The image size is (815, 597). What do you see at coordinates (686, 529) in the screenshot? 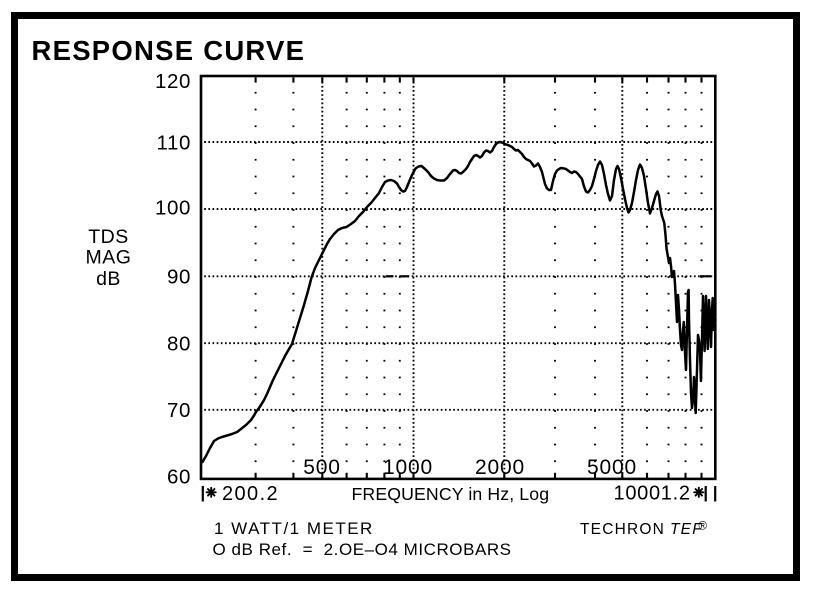
I see `svg-text: TEF` at bounding box center [686, 529].